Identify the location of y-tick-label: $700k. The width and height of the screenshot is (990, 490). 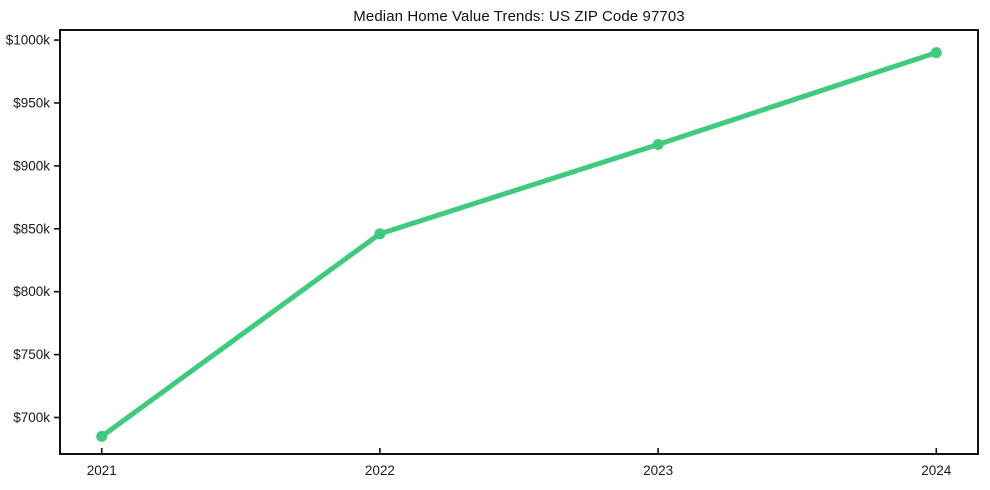
(31, 417).